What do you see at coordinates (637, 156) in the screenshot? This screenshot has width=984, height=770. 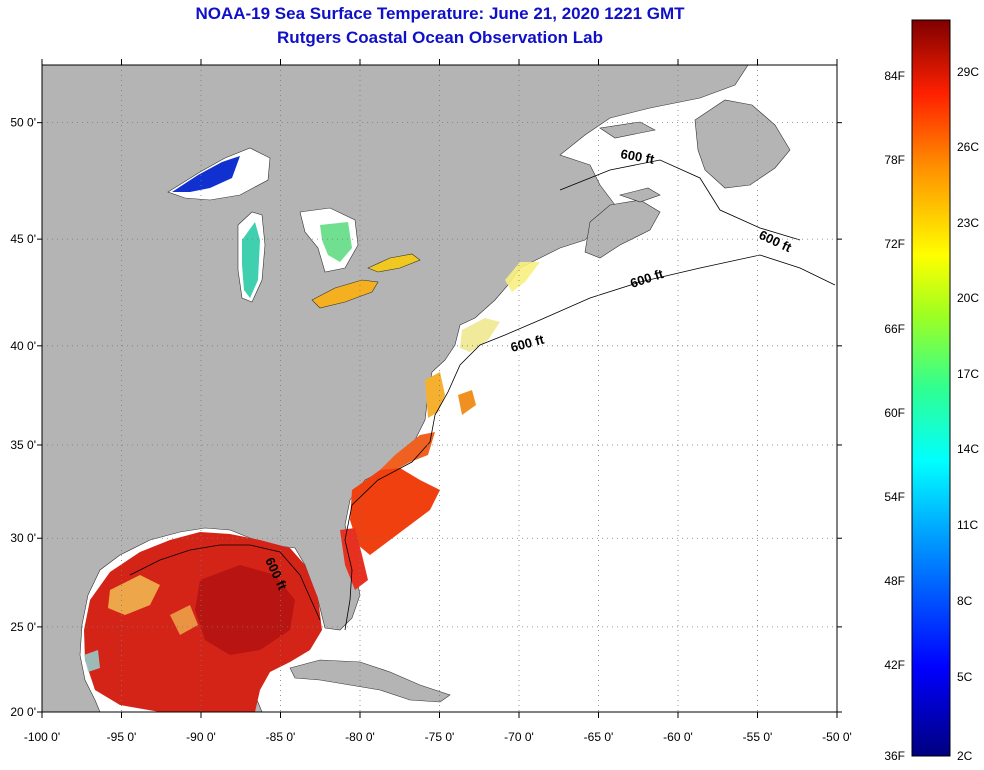 I see `isobath-label: 600 ft` at bounding box center [637, 156].